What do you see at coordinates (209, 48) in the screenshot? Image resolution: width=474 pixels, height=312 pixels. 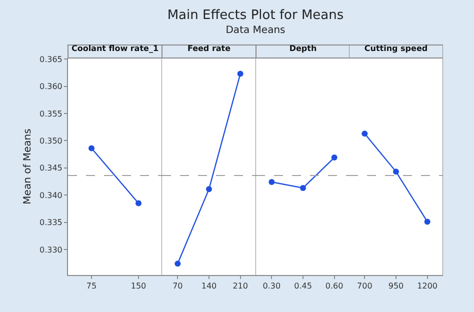 I see `chart-title: Feed rate` at bounding box center [209, 48].